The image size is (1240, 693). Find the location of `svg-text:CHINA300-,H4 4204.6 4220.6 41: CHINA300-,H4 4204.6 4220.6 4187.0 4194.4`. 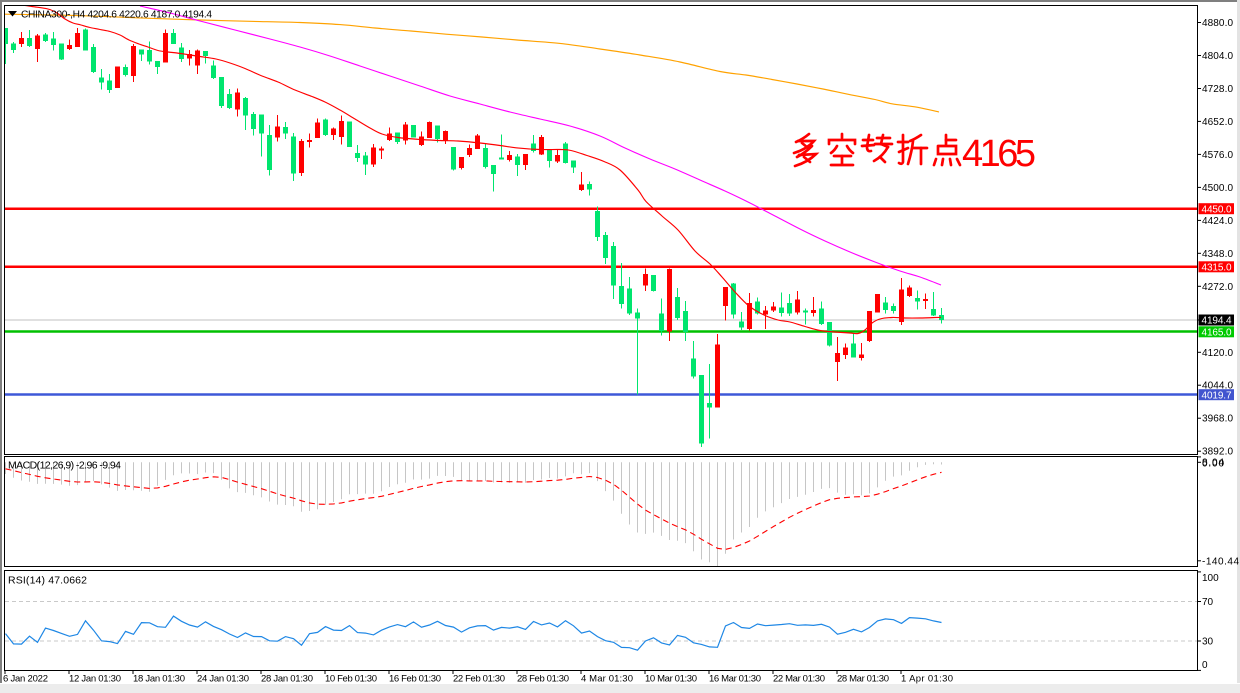

svg-text:CHINA300-,H4 4204.6 4220.6 41: CHINA300-,H4 4204.6 4220.6 4187.0 4194.4 is located at coordinates (116, 15).